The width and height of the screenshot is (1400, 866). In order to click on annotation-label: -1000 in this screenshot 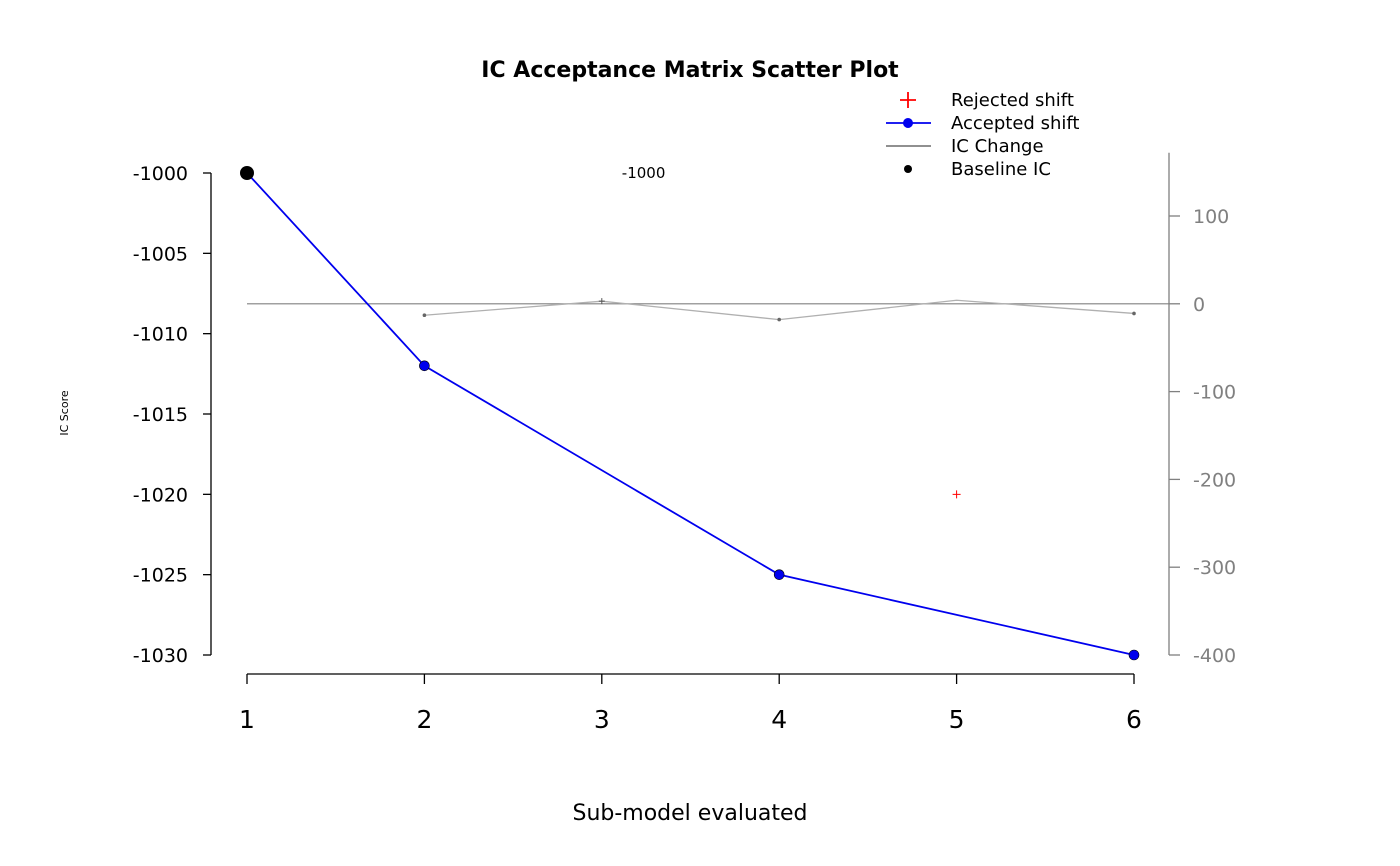, I will do `click(644, 173)`.